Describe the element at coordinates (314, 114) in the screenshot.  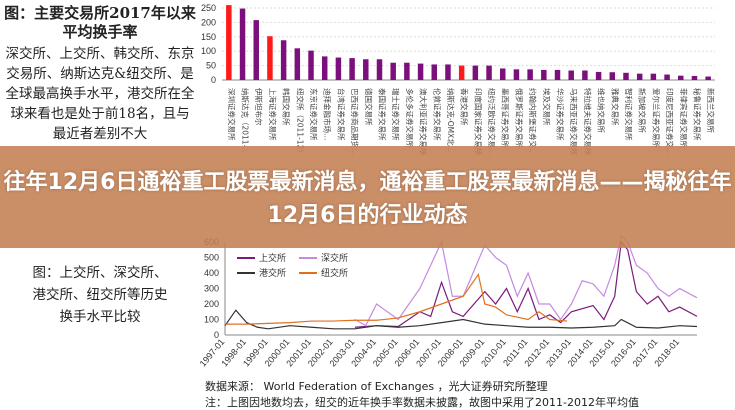
I see `bar-category-label: 东京证券交易所` at that location.